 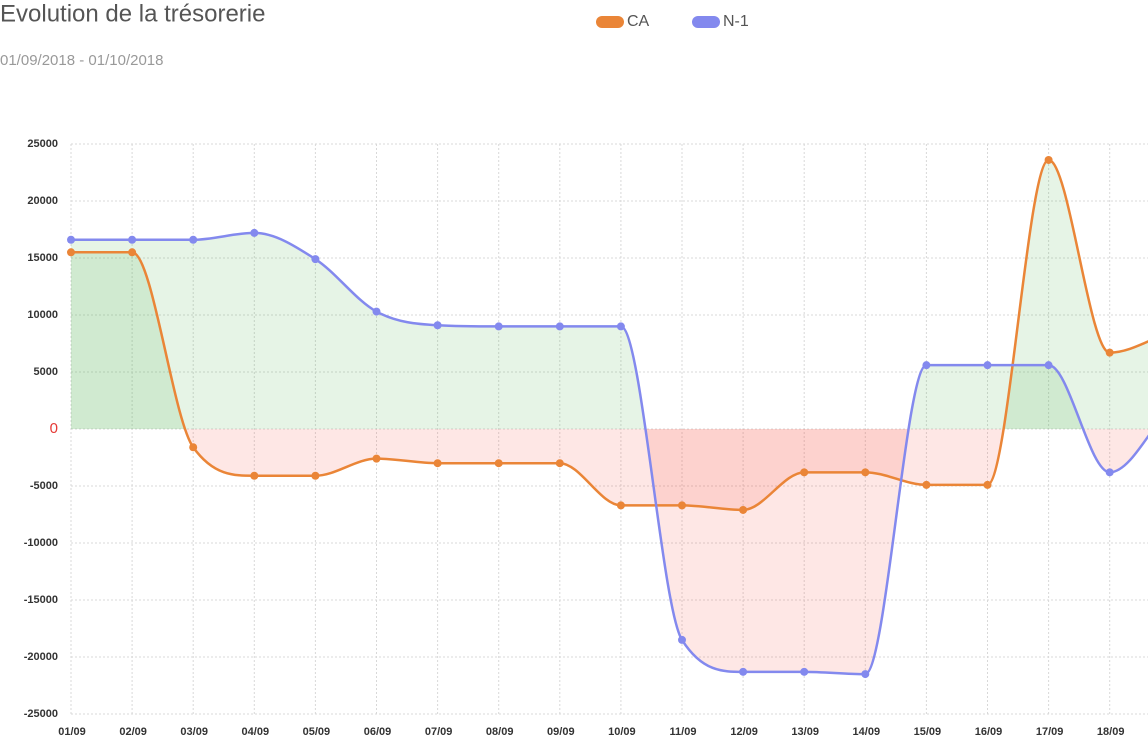 What do you see at coordinates (561, 732) in the screenshot?
I see `x-tick-label: 09/09` at bounding box center [561, 732].